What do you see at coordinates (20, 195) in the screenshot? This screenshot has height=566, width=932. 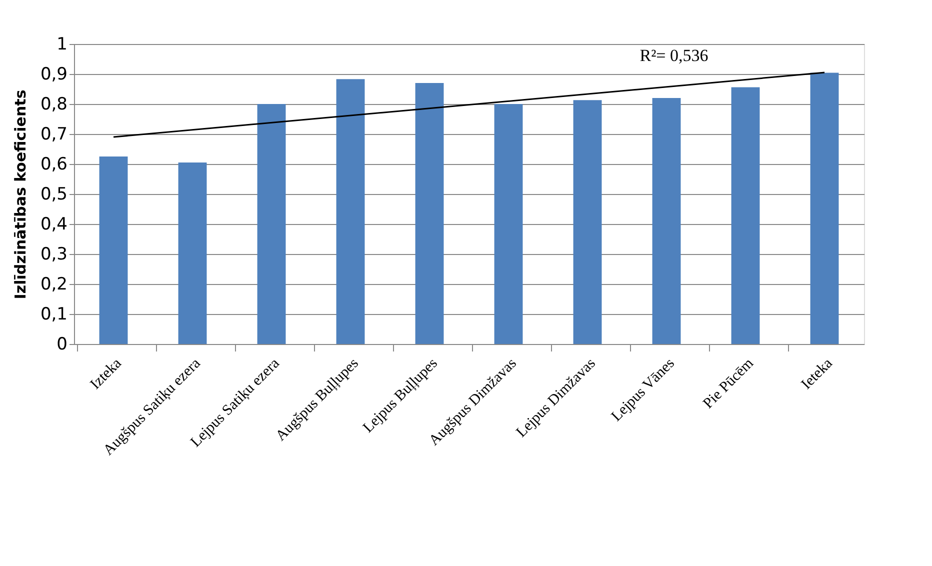 I see `y-axis-title: Izlīdzinātības koeficients` at bounding box center [20, 195].